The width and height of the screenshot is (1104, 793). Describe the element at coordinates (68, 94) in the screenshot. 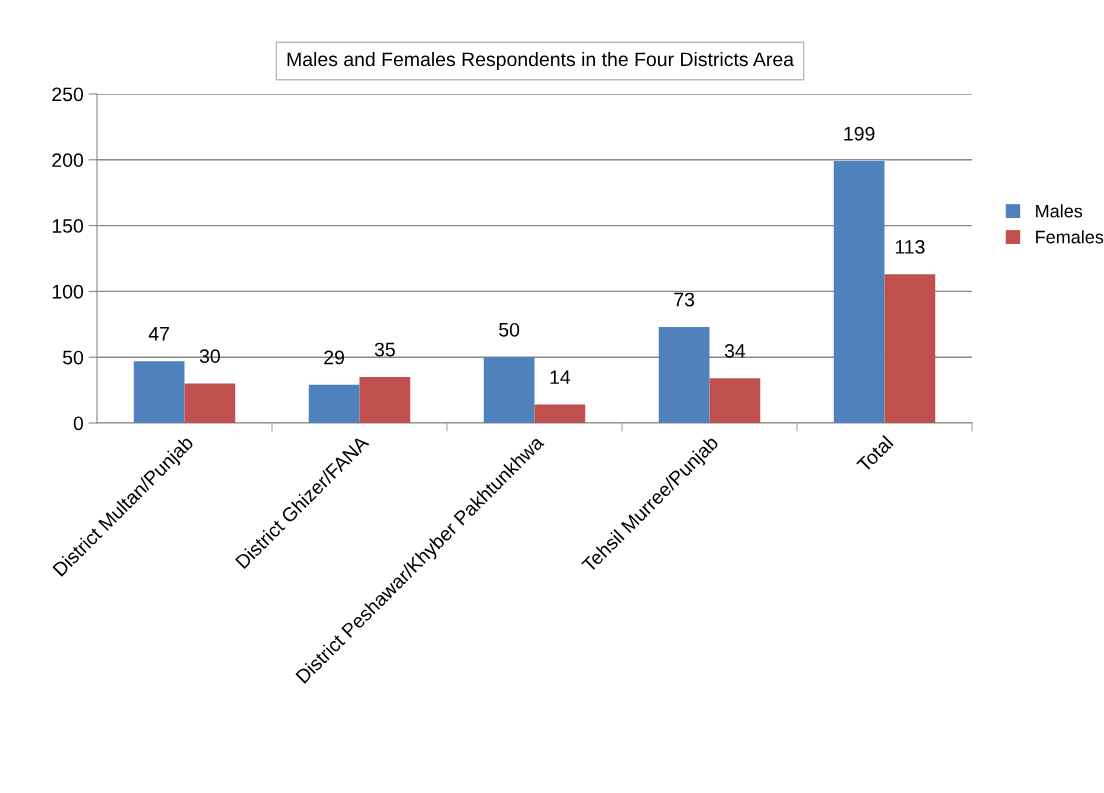

I see `y-tick-label: 250` at that location.